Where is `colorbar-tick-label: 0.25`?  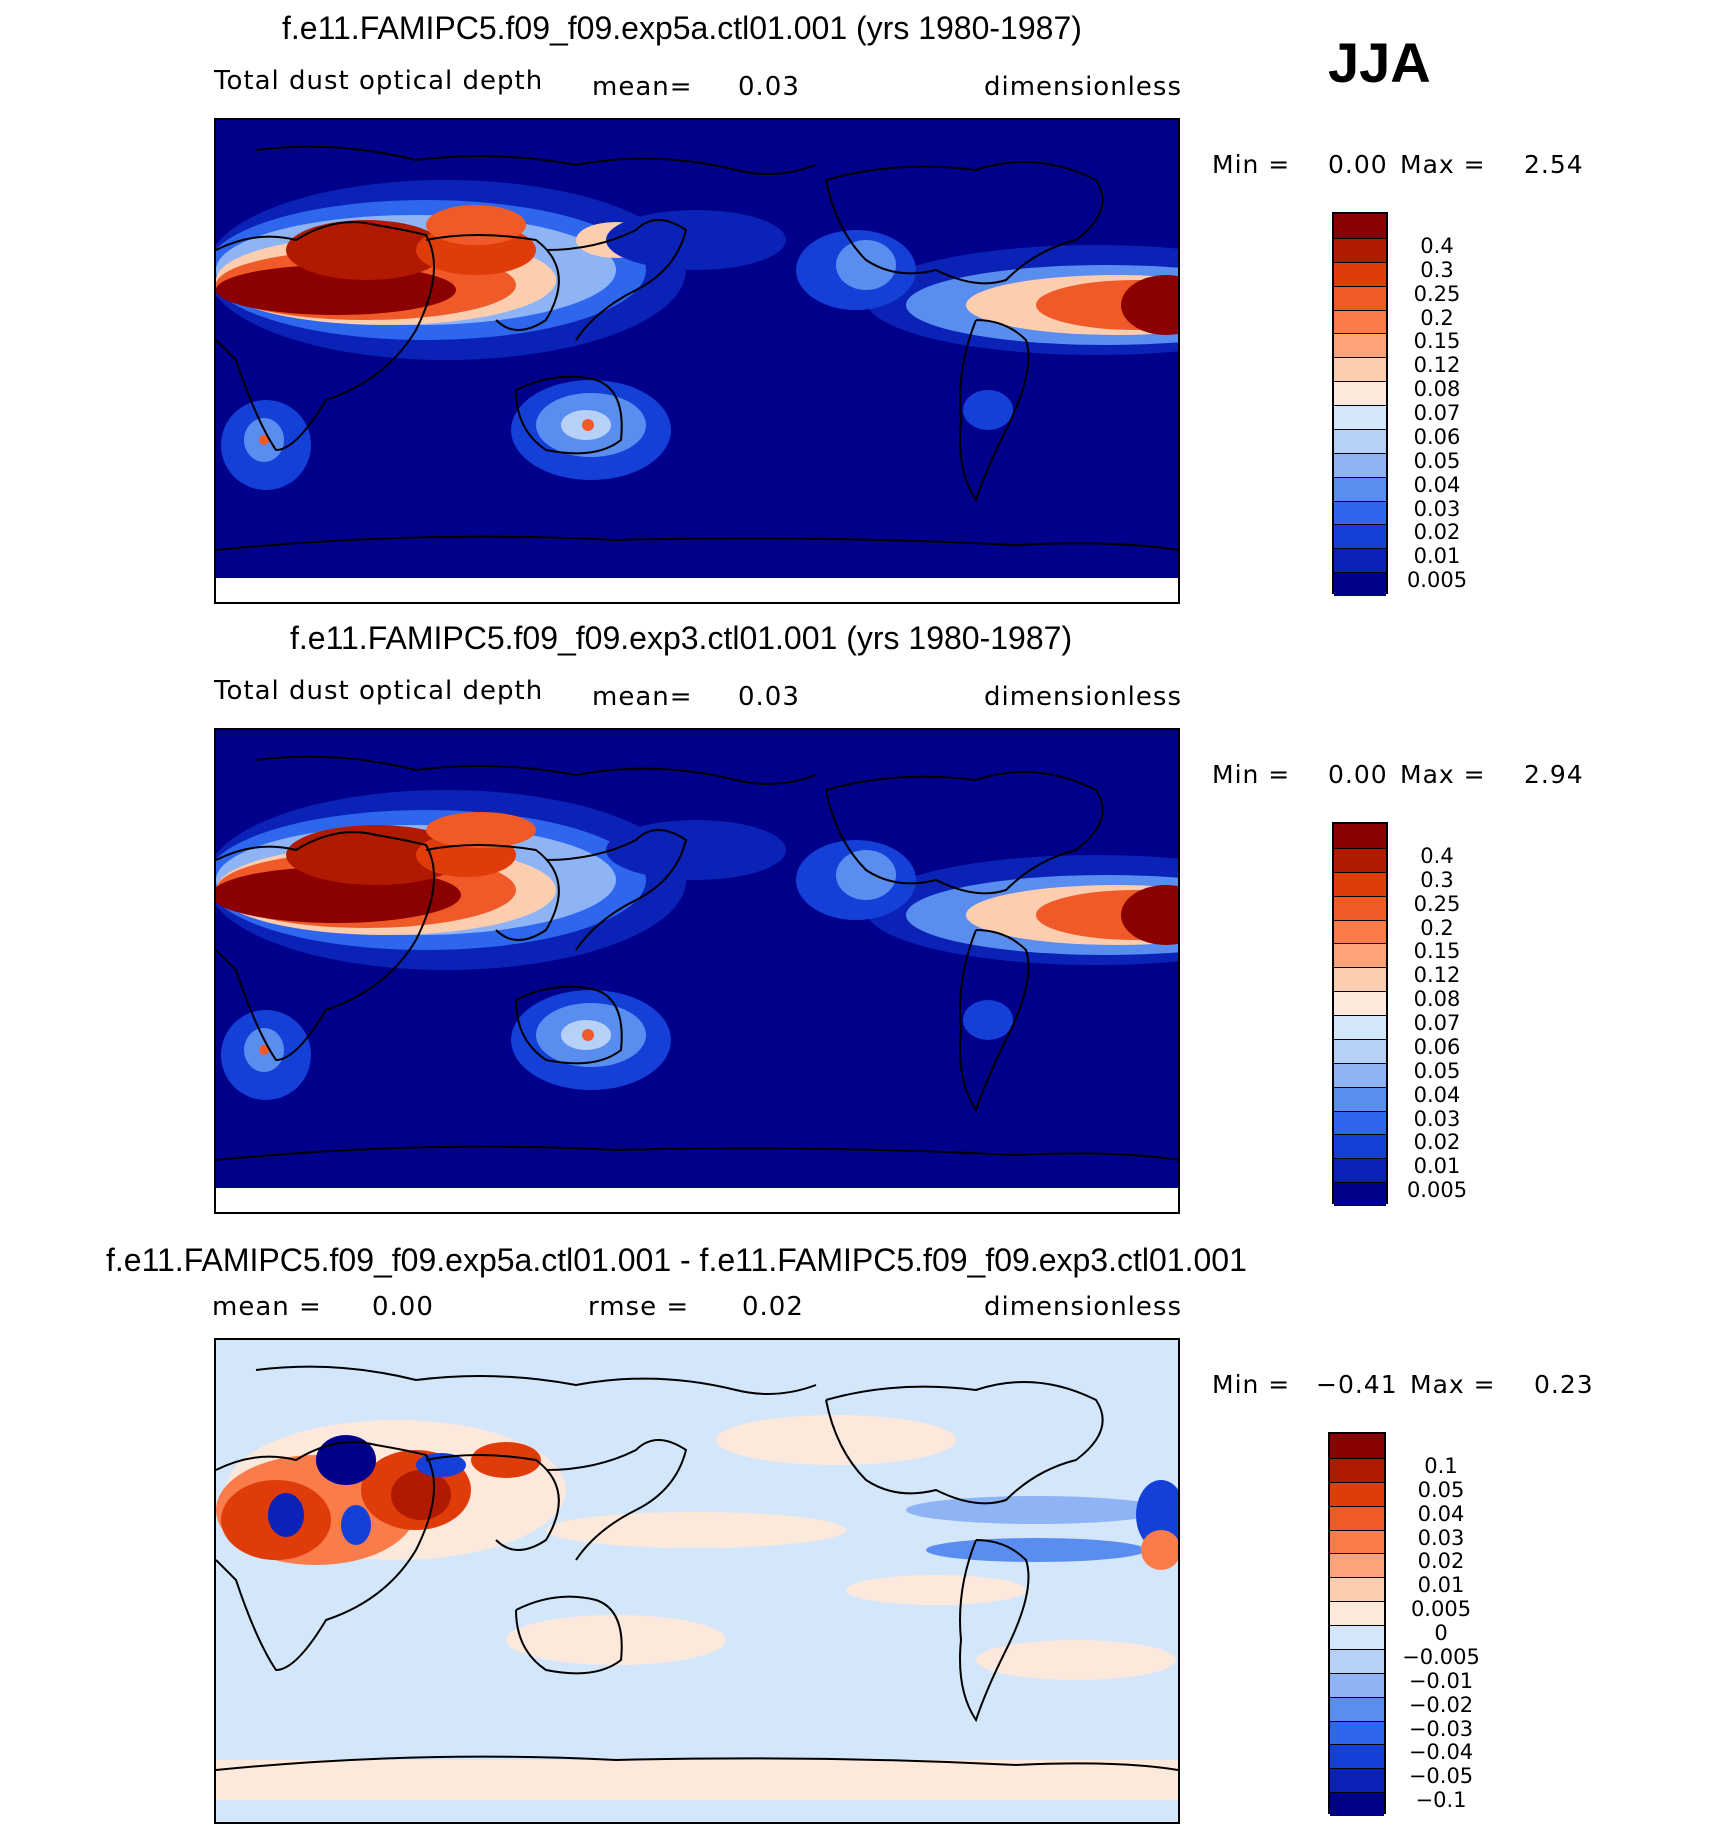 colorbar-tick-label: 0.25 is located at coordinates (1437, 293).